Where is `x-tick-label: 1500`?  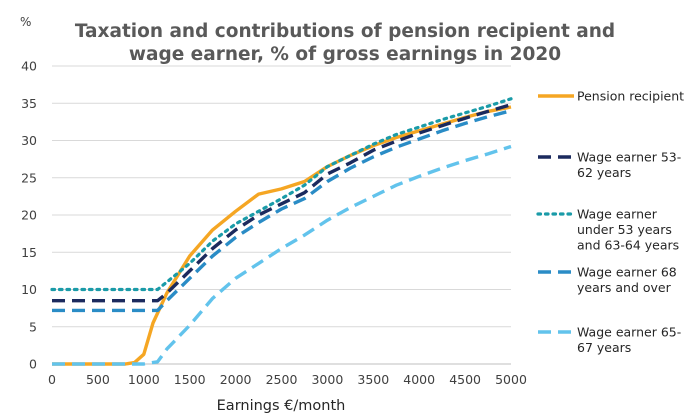
x-tick-label: 1500 is located at coordinates (190, 379).